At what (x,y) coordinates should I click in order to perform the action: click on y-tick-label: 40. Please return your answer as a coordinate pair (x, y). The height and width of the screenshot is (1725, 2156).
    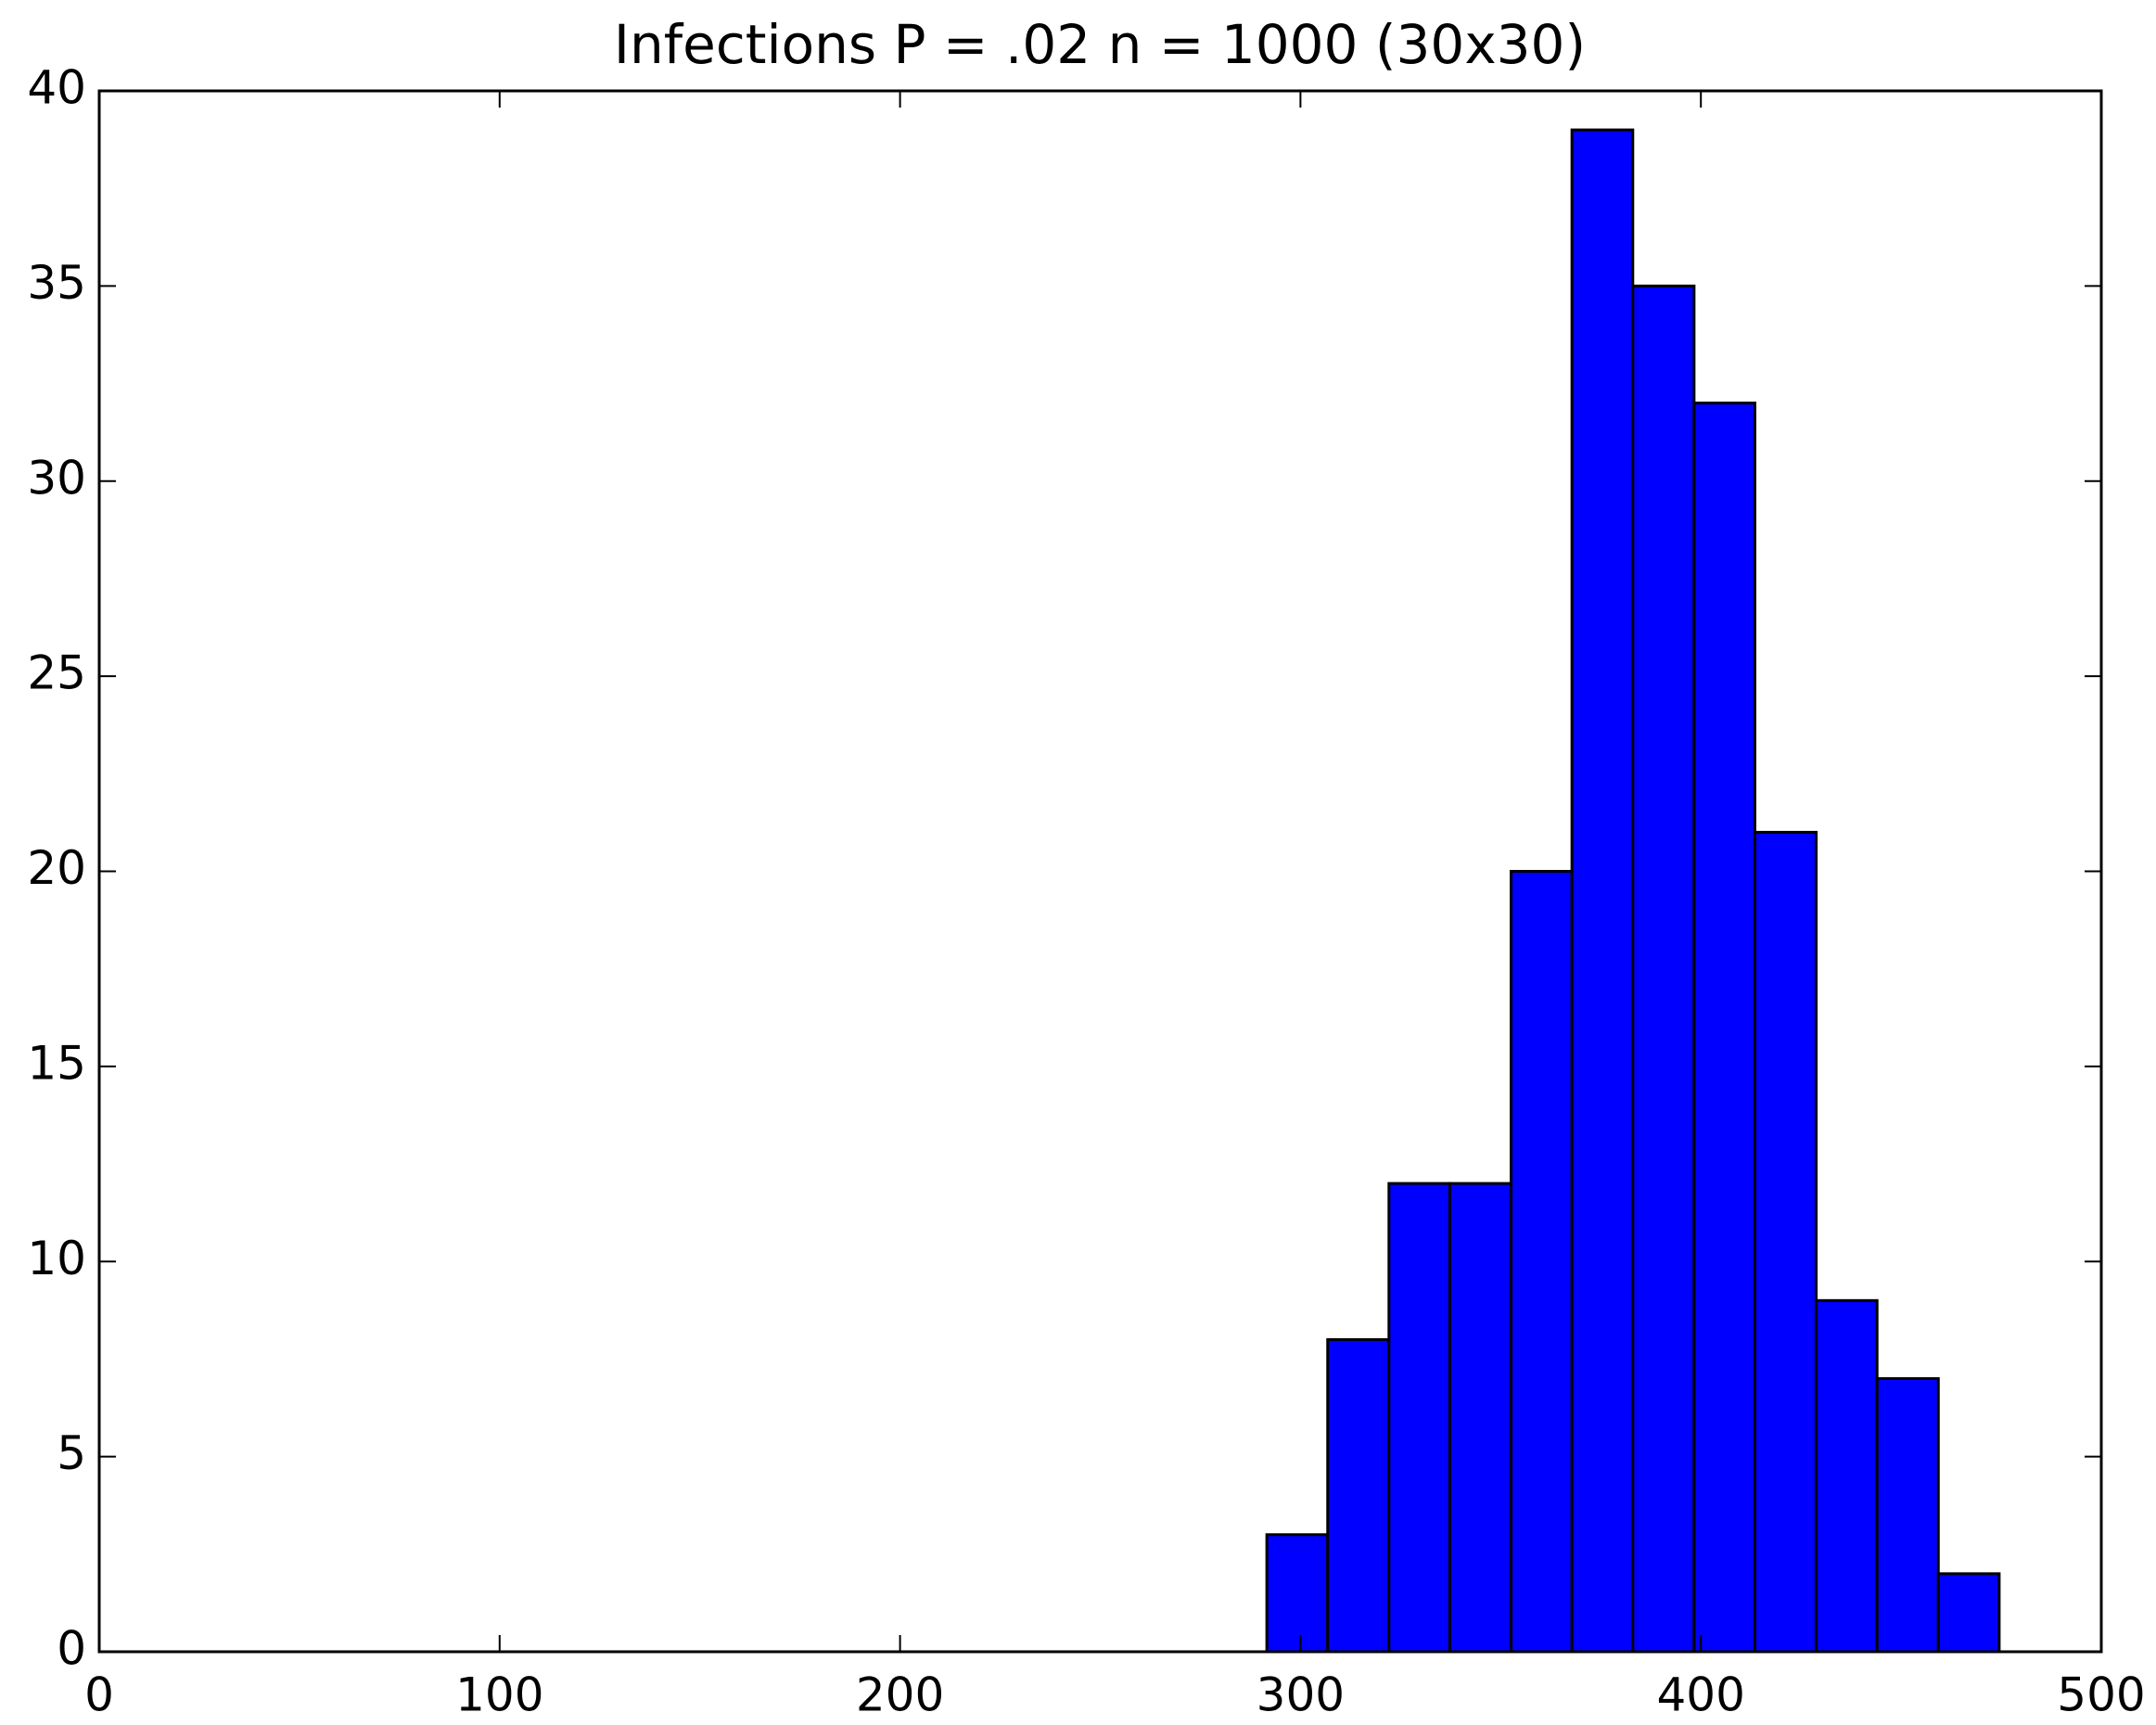
    Looking at the image, I should click on (57, 88).